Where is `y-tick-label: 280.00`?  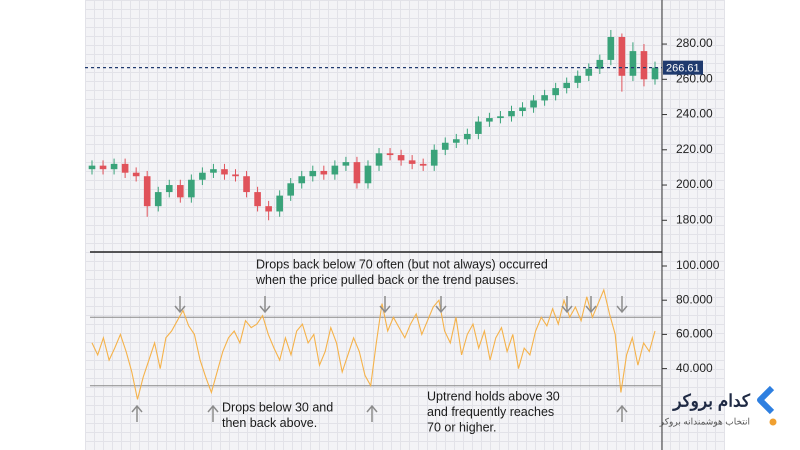
y-tick-label: 280.00 is located at coordinates (694, 43).